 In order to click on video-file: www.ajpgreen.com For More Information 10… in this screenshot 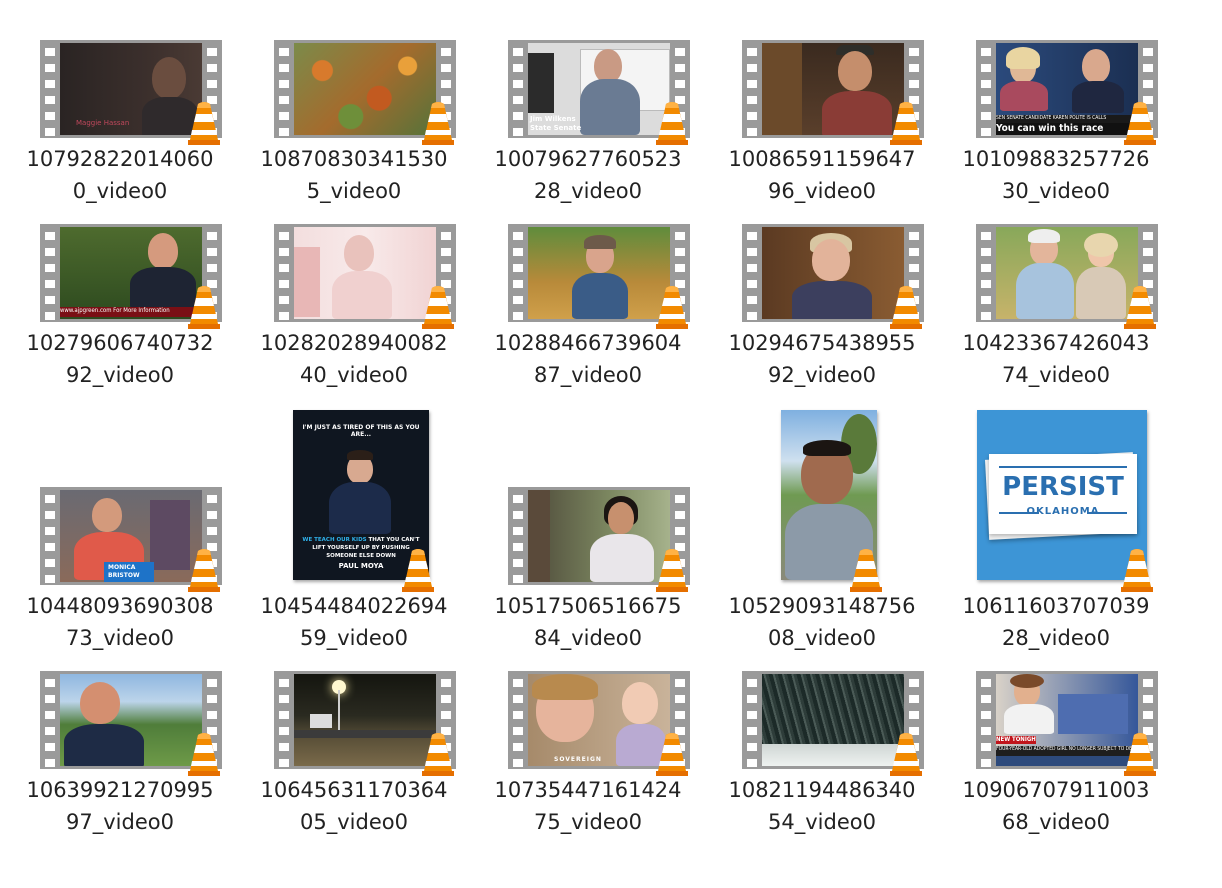, I will do `click(120, 289)`.